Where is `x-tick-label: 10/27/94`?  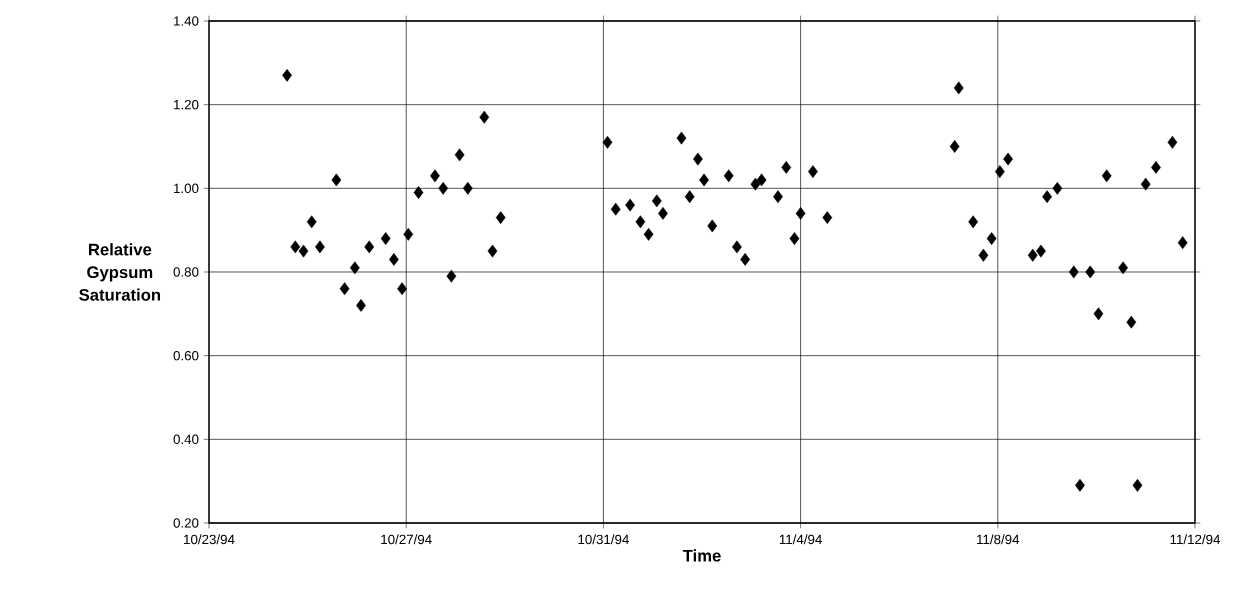
x-tick-label: 10/27/94 is located at coordinates (406, 539).